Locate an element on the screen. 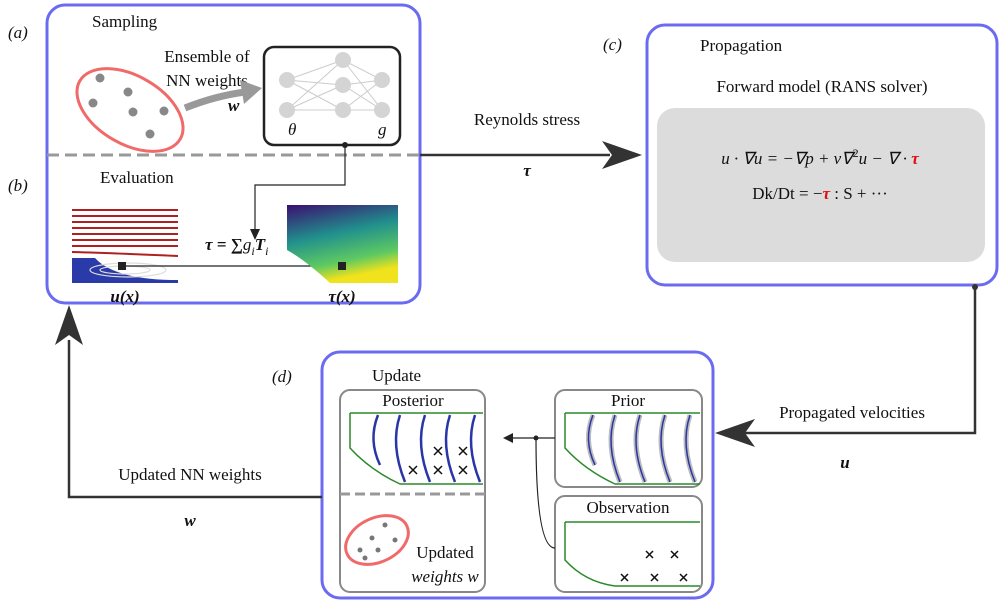 The width and height of the screenshot is (999, 604). panel-label: (b) is located at coordinates (18, 185).